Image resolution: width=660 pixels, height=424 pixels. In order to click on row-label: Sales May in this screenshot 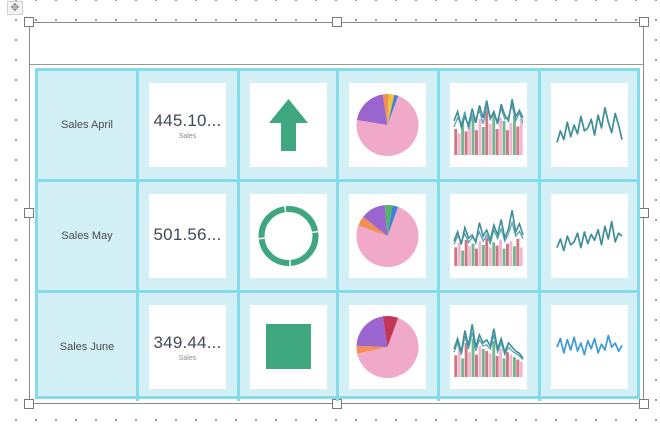, I will do `click(87, 236)`.